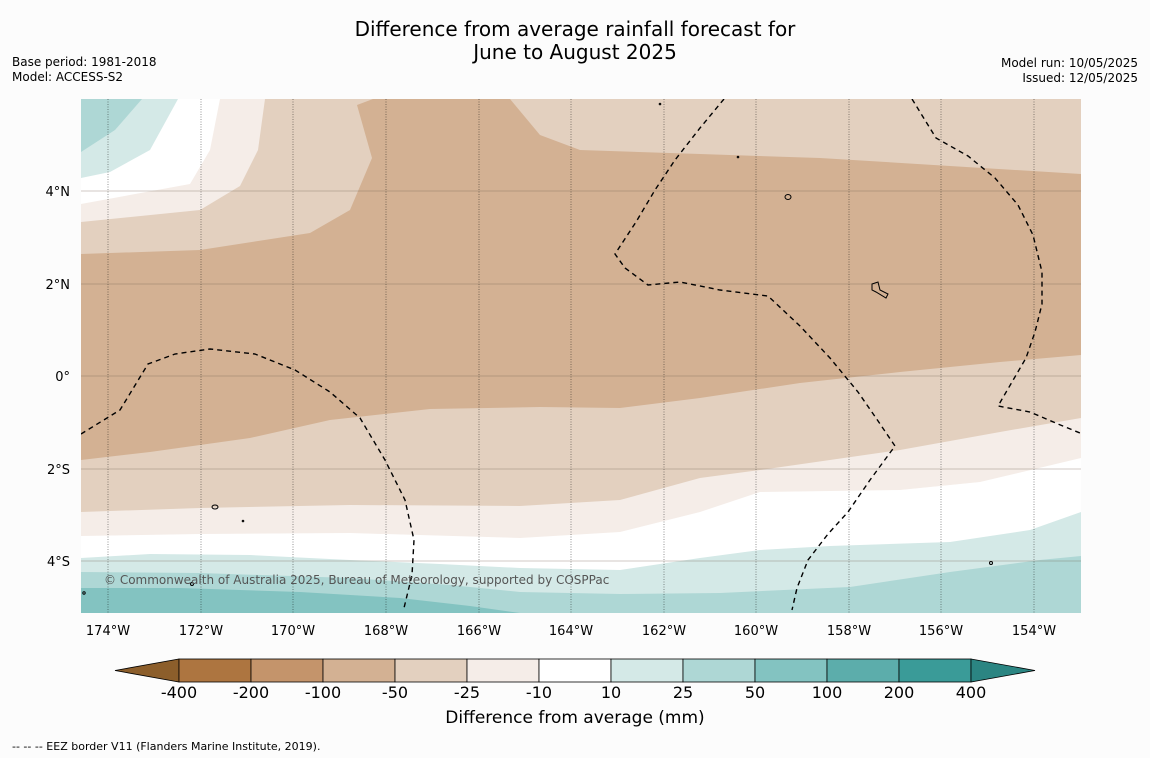 This screenshot has height=758, width=1150. Describe the element at coordinates (755, 692) in the screenshot. I see `cb-tick-label: 50` at that location.